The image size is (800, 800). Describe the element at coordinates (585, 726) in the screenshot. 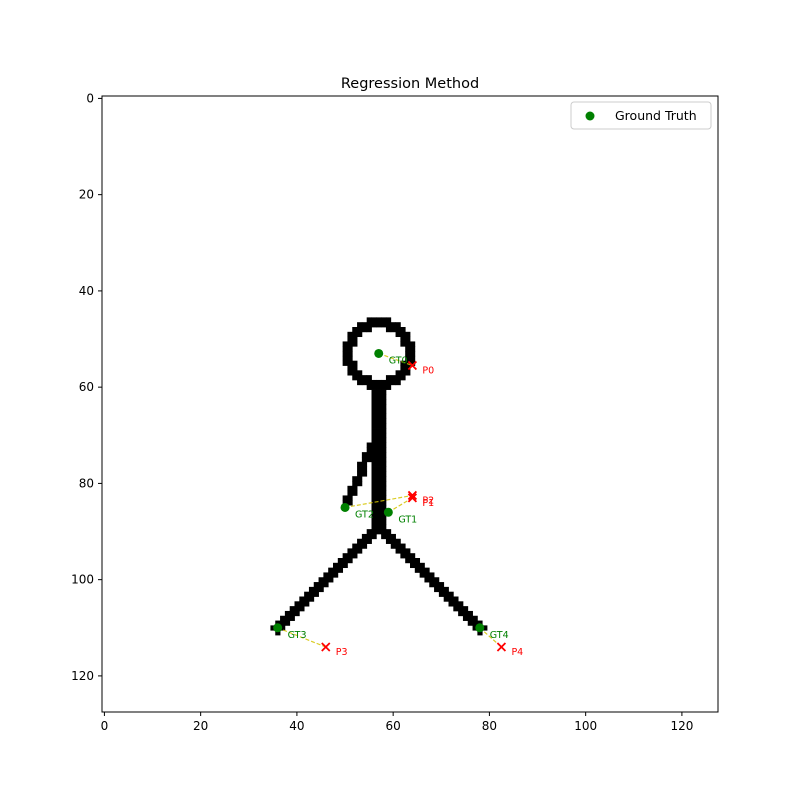

I see `x-tick-label: 100` at that location.